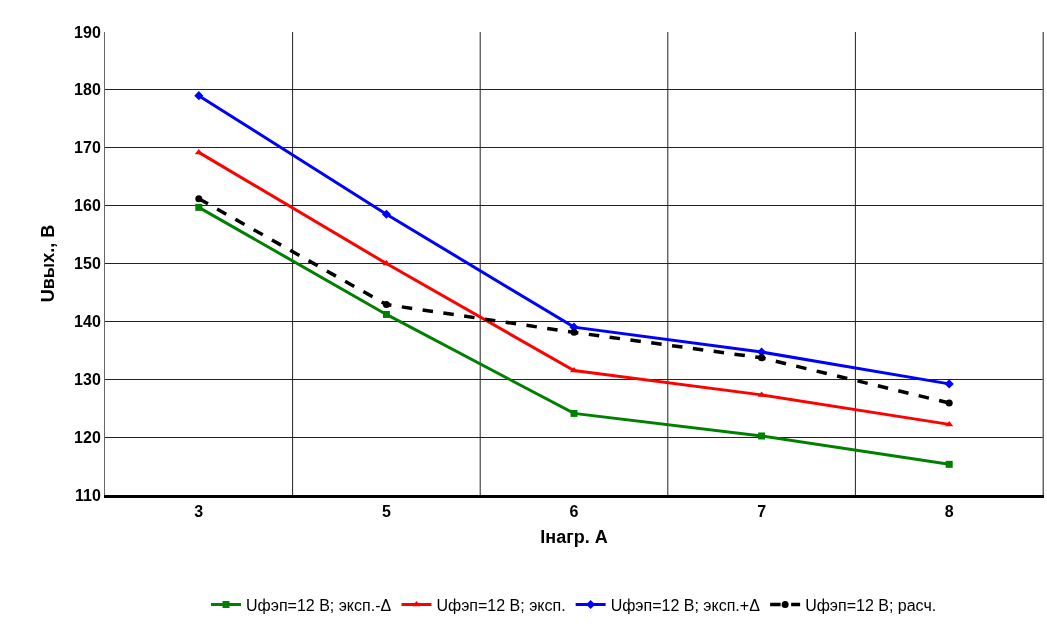 The height and width of the screenshot is (626, 1047). I want to click on y-tick-label: 170, so click(87, 148).